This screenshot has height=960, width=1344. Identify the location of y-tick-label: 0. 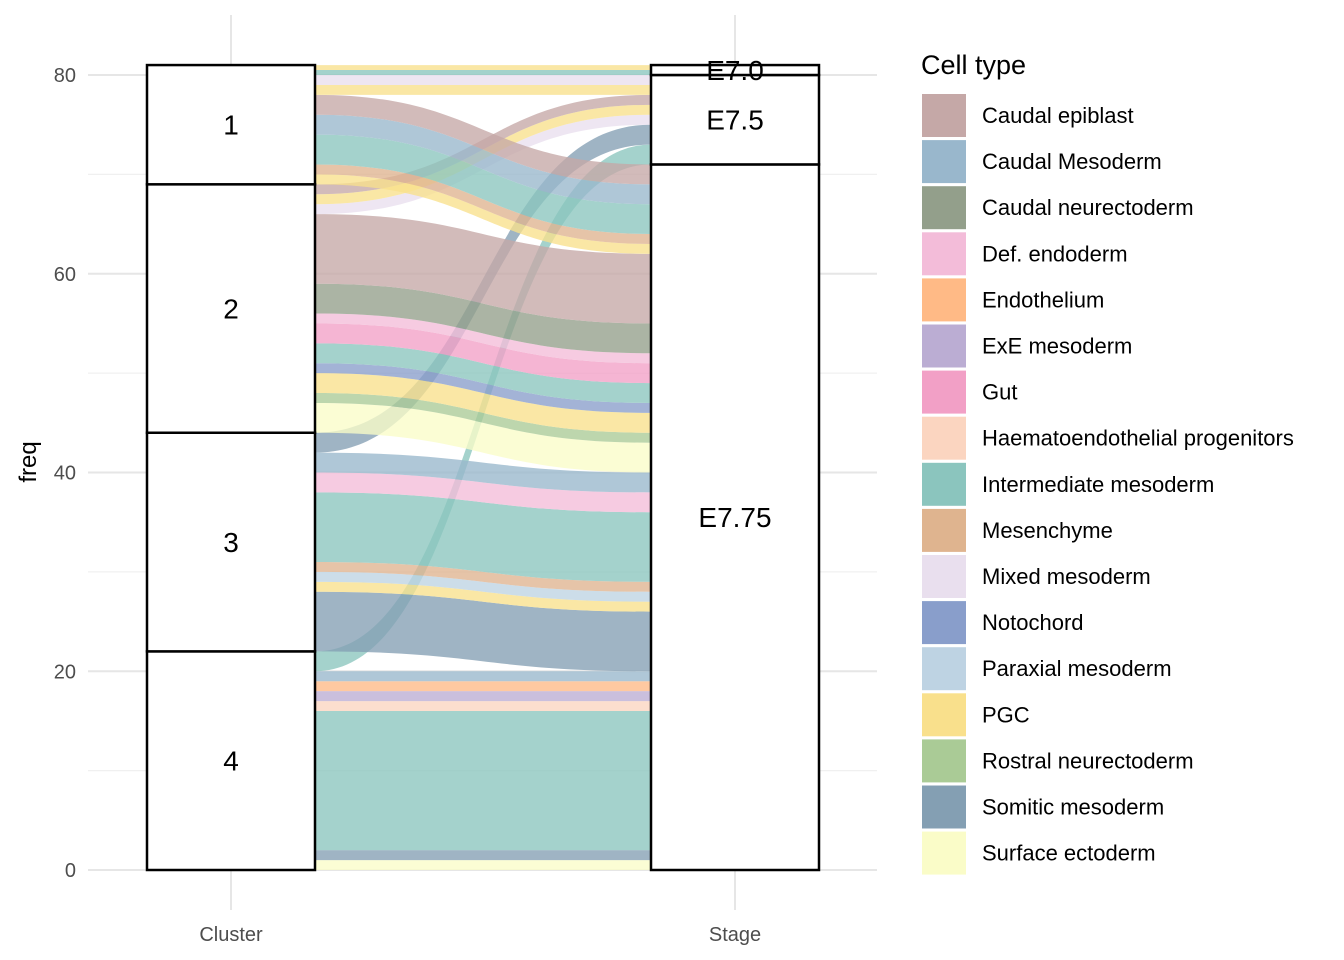
(70, 871).